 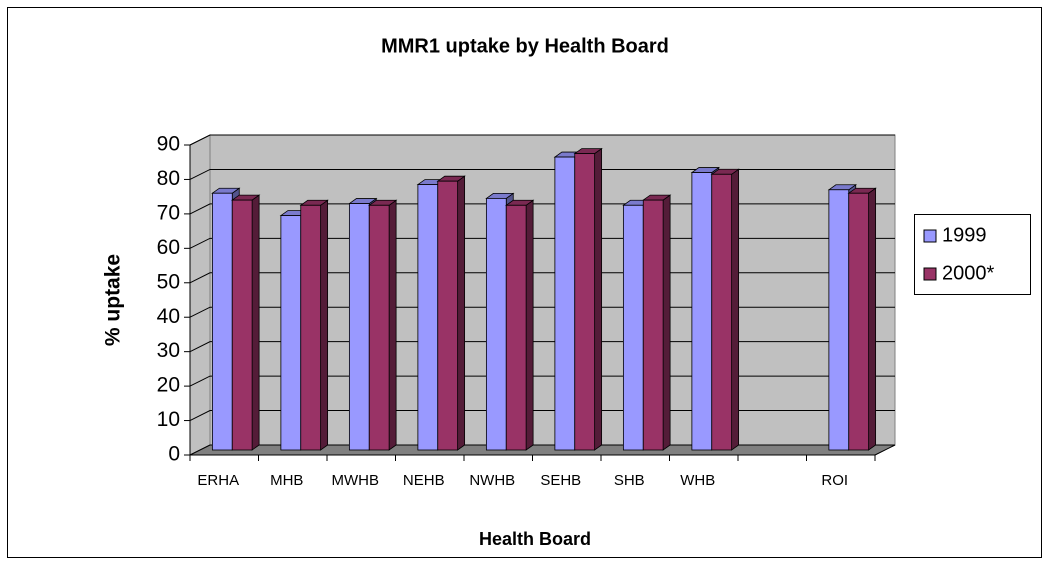 What do you see at coordinates (168, 316) in the screenshot?
I see `y-tick-label: 40` at bounding box center [168, 316].